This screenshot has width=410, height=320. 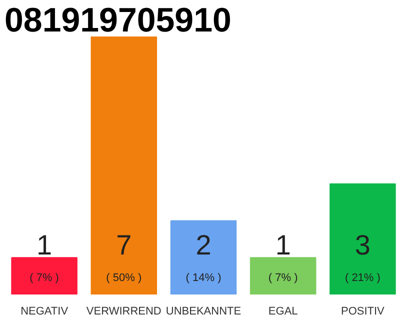 What do you see at coordinates (363, 312) in the screenshot?
I see `x-tick-label: POSITIV` at bounding box center [363, 312].